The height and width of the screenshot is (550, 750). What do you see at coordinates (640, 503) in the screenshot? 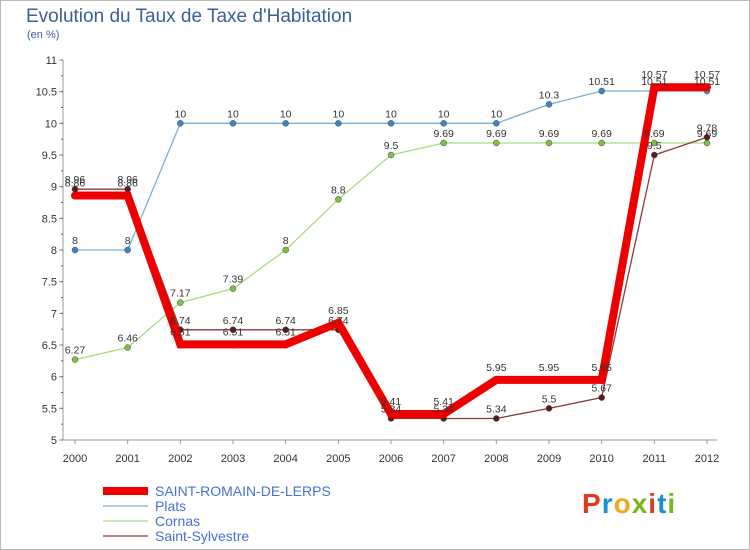
I see `logo-letter: x` at bounding box center [640, 503].